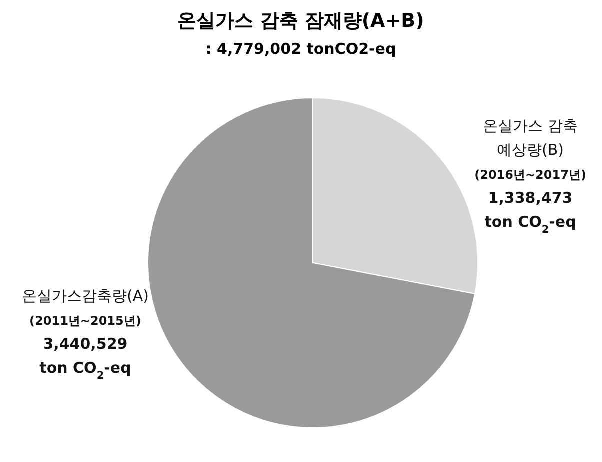 The width and height of the screenshot is (602, 462). What do you see at coordinates (86, 358) in the screenshot?
I see `data-label: 3,440,529 ton CO$_{2}$-eq` at bounding box center [86, 358].